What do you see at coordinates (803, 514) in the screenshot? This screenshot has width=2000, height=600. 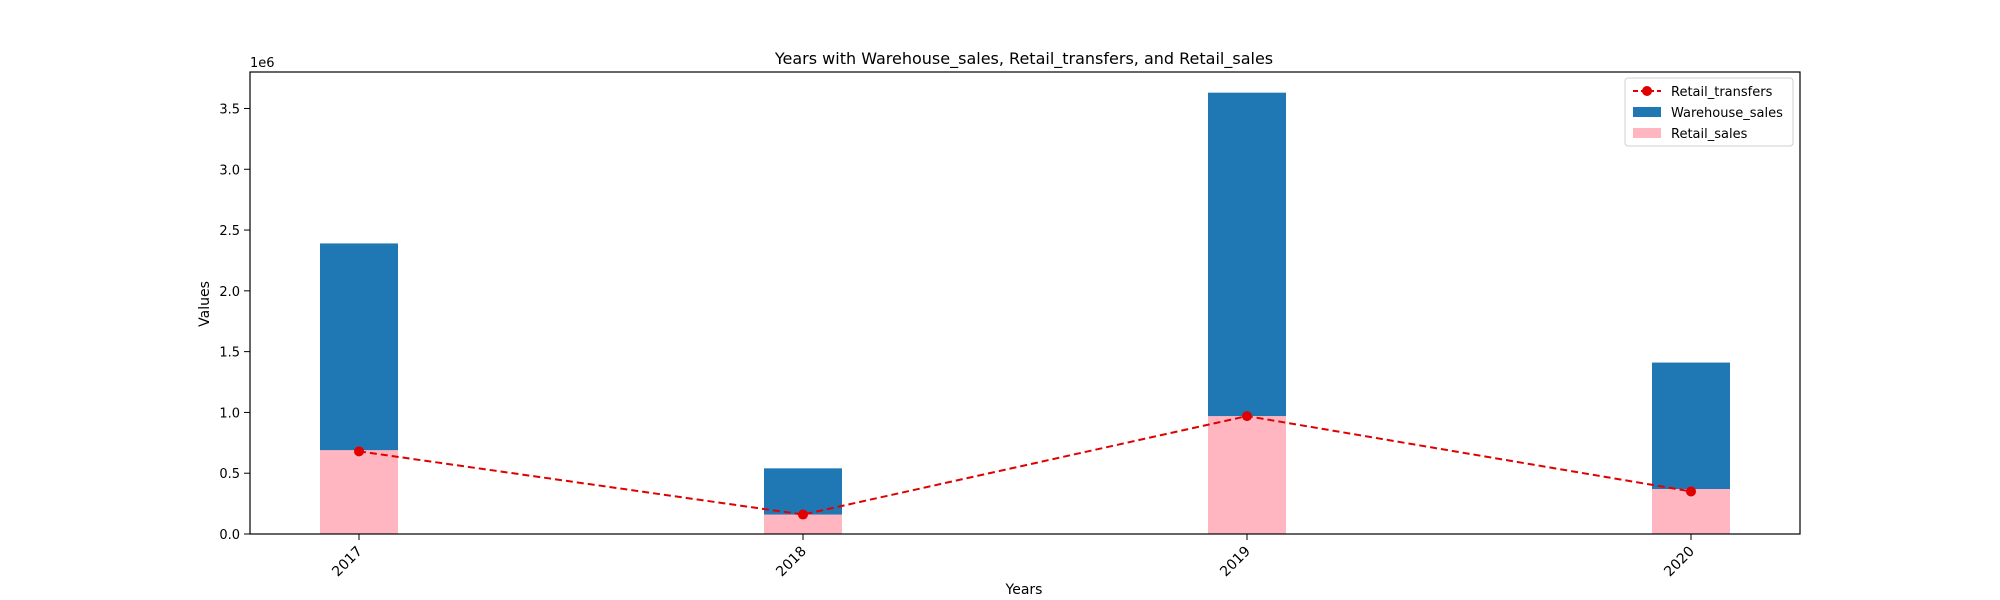 I see `retail-transfers-point-2018` at bounding box center [803, 514].